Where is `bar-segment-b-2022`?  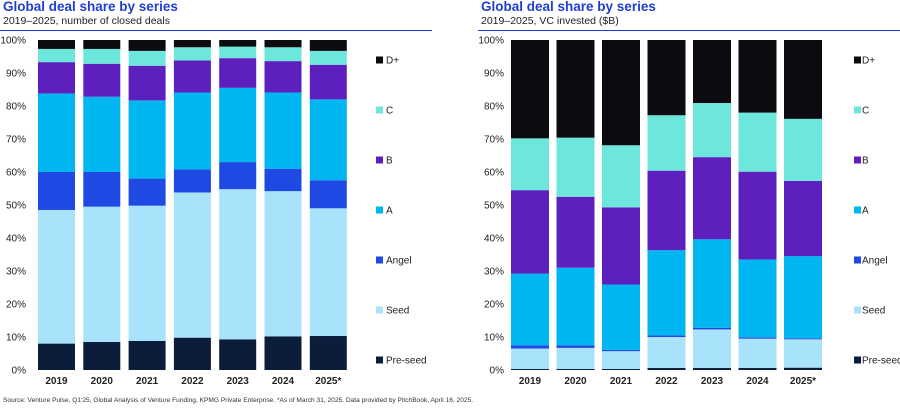 bar-segment-b-2022 is located at coordinates (666, 210).